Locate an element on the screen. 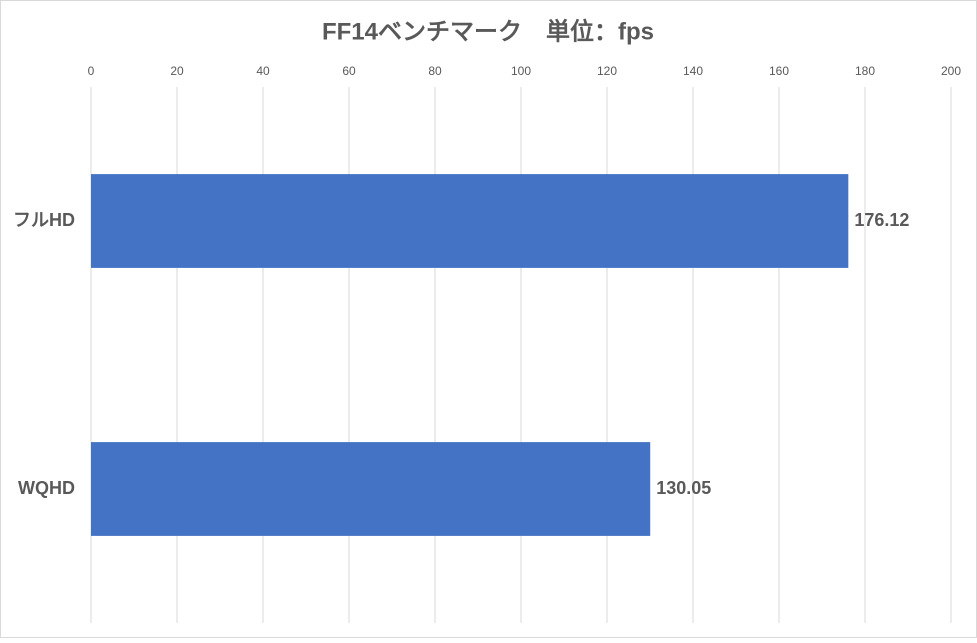 The width and height of the screenshot is (977, 643). x-tick-label: 180 is located at coordinates (865, 71).